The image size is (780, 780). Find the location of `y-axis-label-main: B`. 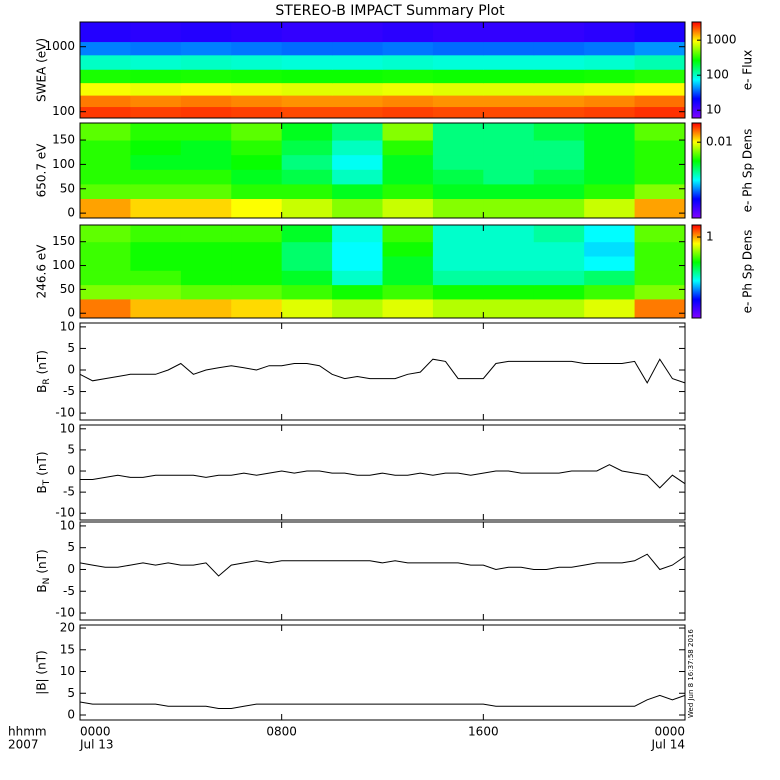

y-axis-label-main: B is located at coordinates (42, 389).